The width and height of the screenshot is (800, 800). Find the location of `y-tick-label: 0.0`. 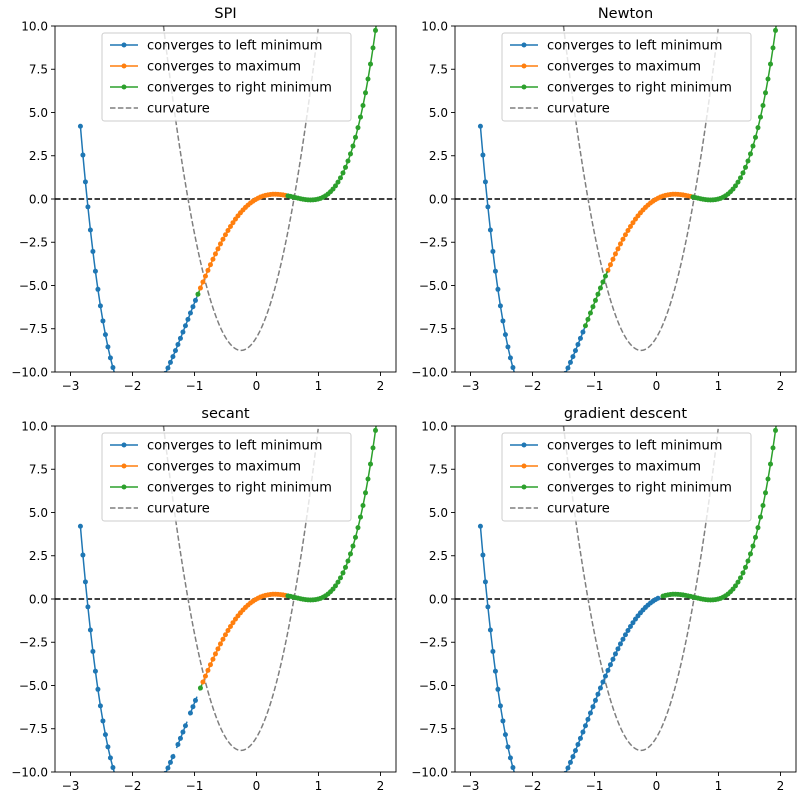

y-tick-label: 0.0 is located at coordinates (38, 199).